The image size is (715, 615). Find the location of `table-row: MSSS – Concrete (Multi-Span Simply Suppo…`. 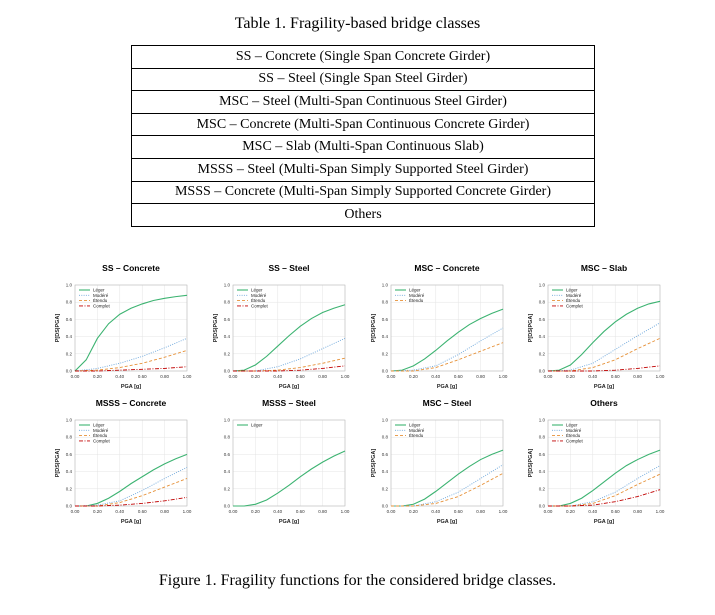

table-row: MSSS – Concrete (Multi-Span Simply Suppo… is located at coordinates (363, 192).